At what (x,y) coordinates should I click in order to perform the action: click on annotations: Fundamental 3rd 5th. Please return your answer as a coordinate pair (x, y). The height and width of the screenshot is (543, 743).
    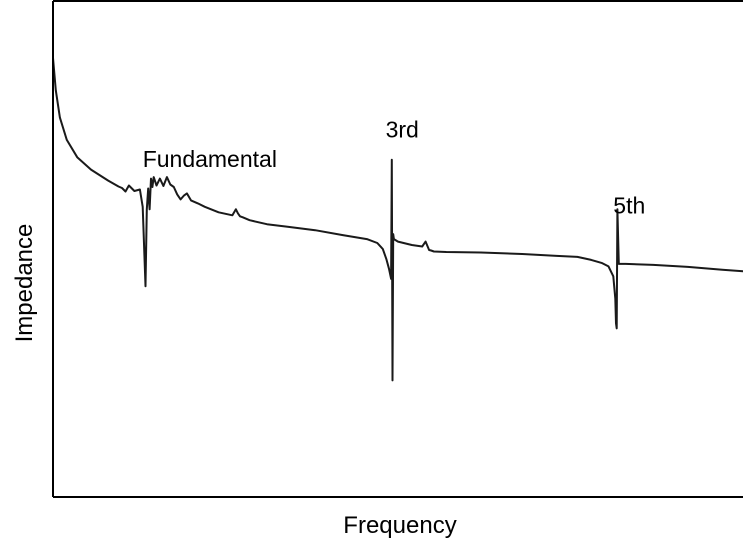
    Looking at the image, I should click on (394, 167).